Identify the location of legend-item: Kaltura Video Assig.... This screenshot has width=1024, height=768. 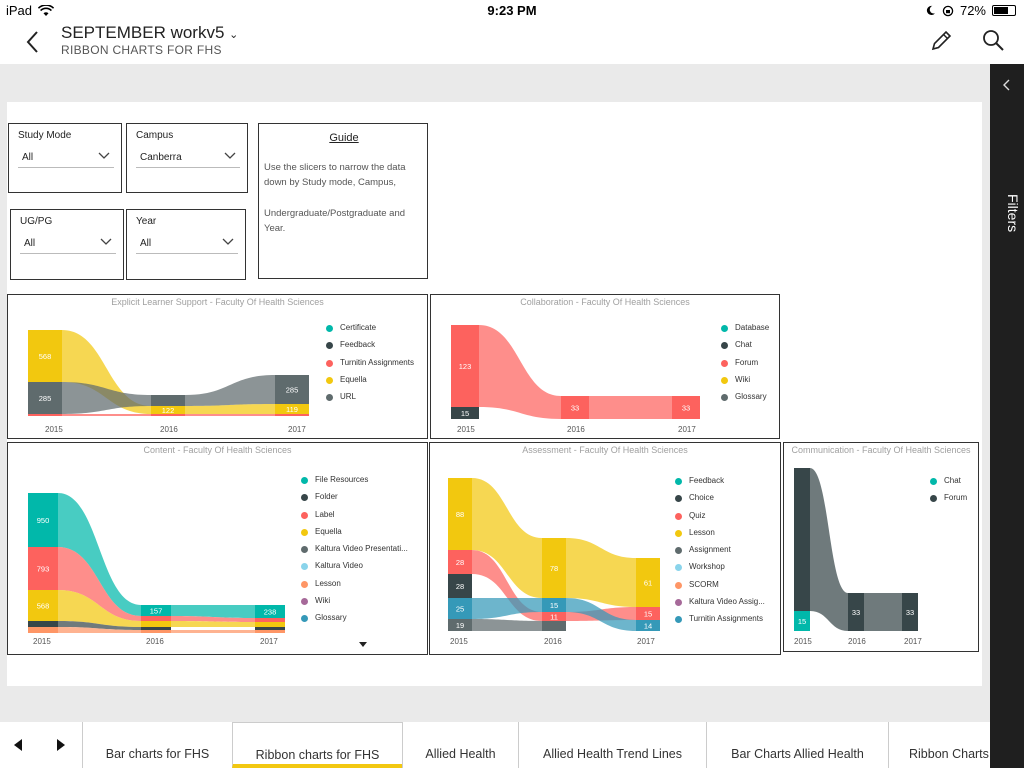
(720, 605).